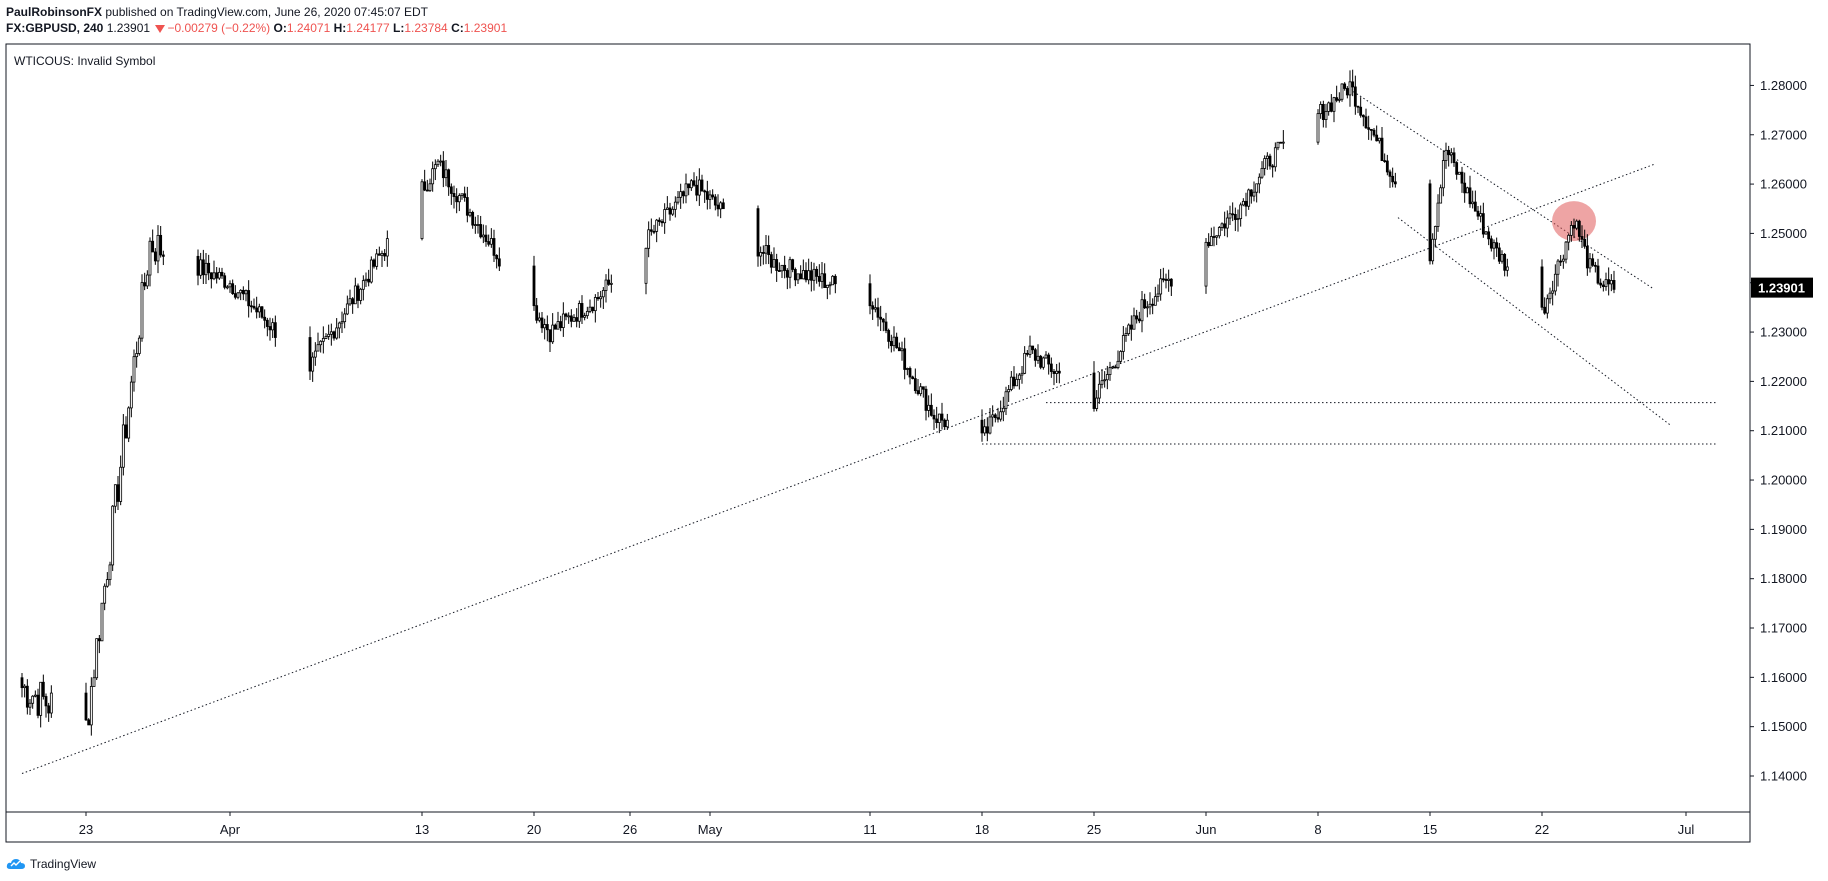  What do you see at coordinates (340, 28) in the screenshot?
I see `high-label: H:` at bounding box center [340, 28].